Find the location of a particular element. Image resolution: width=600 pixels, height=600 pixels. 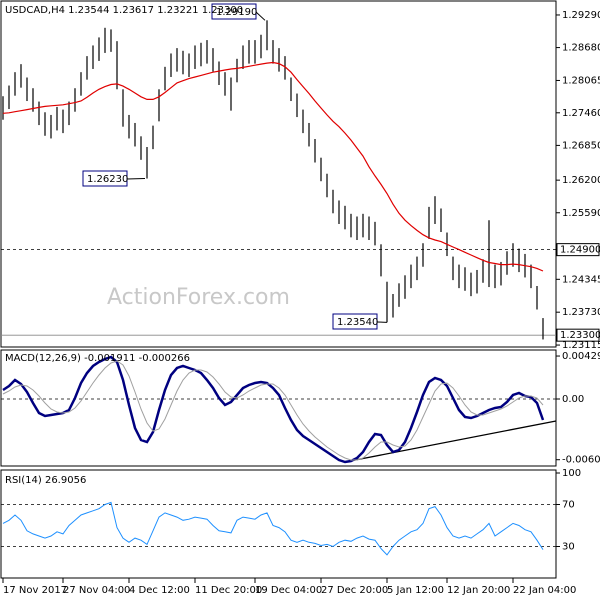

y-tick-label: 1.23730 is located at coordinates (581, 312).